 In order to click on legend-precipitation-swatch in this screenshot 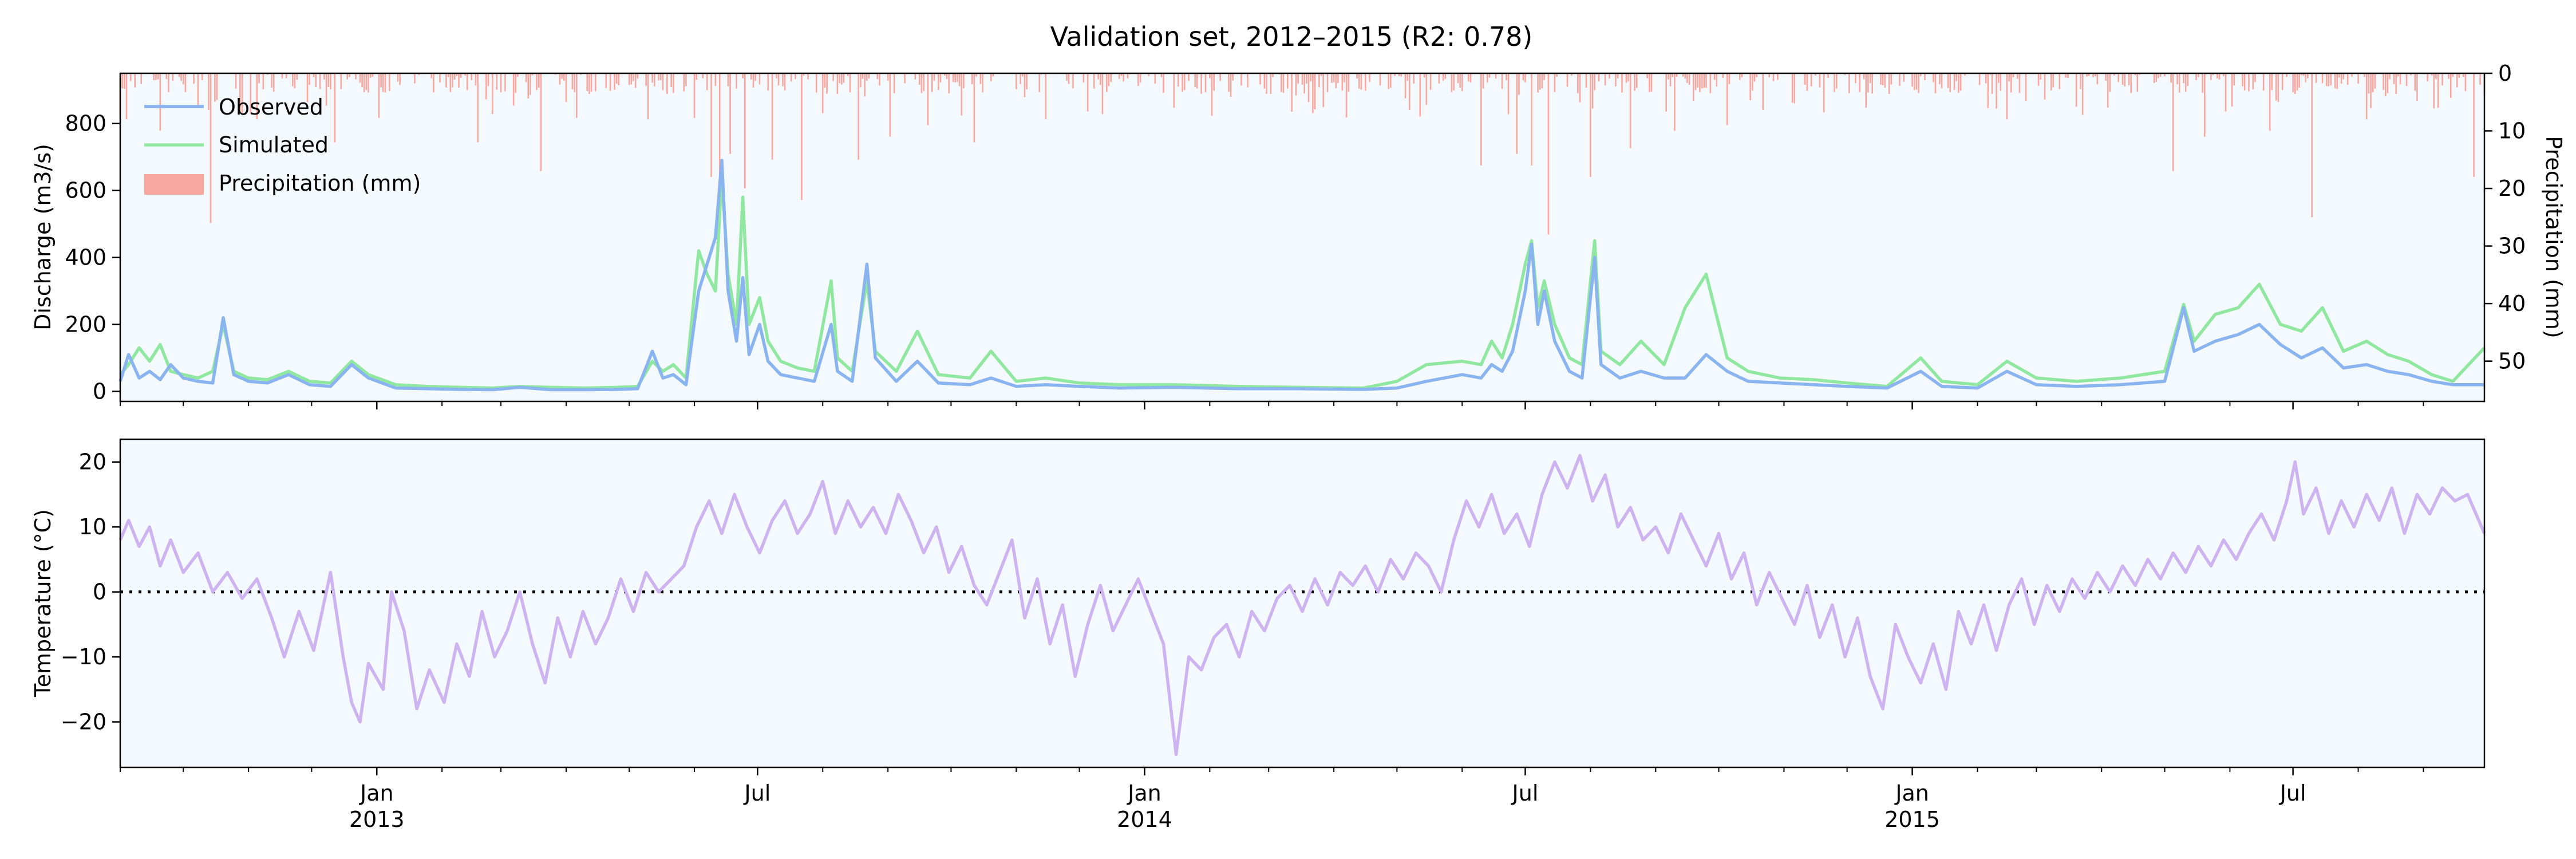, I will do `click(174, 184)`.